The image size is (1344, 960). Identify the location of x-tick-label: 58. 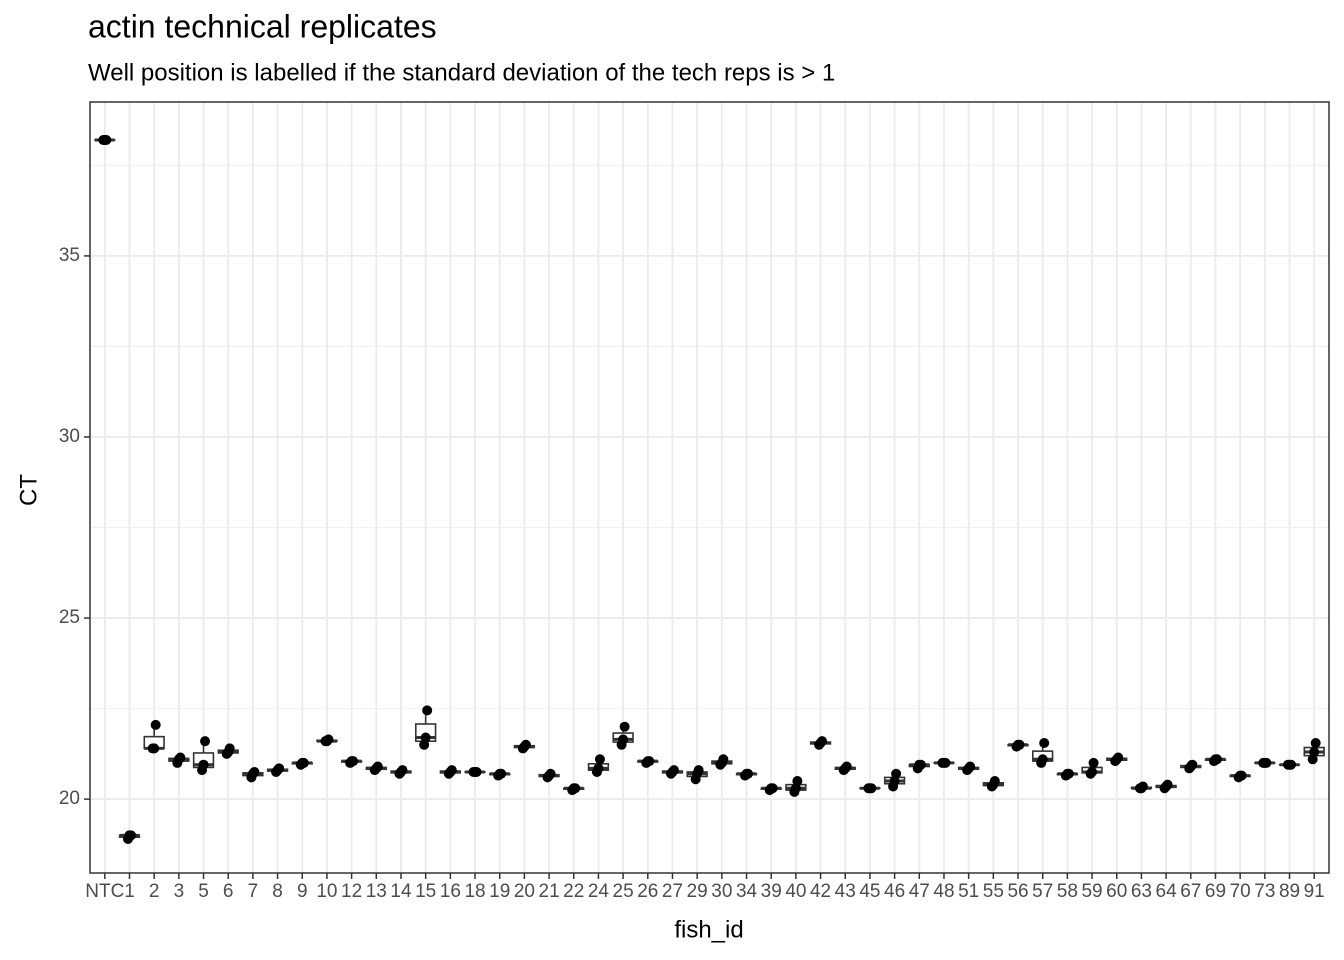
(1067, 891).